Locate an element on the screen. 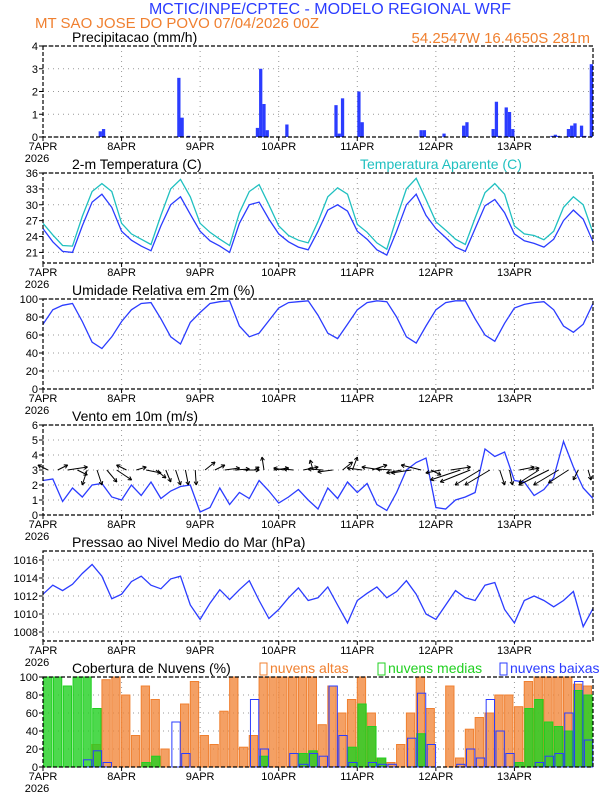 The image size is (612, 792). pressure-line is located at coordinates (318, 596).